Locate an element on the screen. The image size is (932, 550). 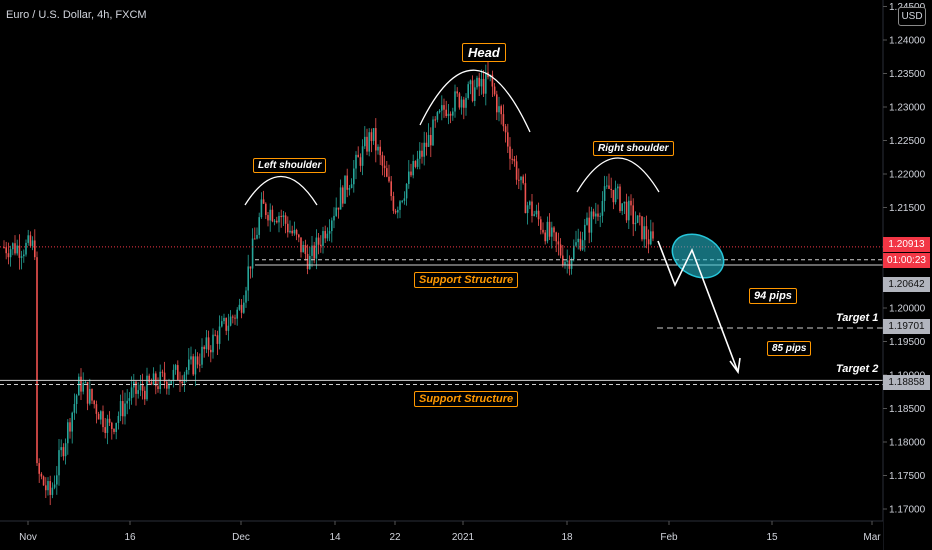
y-tick-label: 1.23500 is located at coordinates (907, 74).